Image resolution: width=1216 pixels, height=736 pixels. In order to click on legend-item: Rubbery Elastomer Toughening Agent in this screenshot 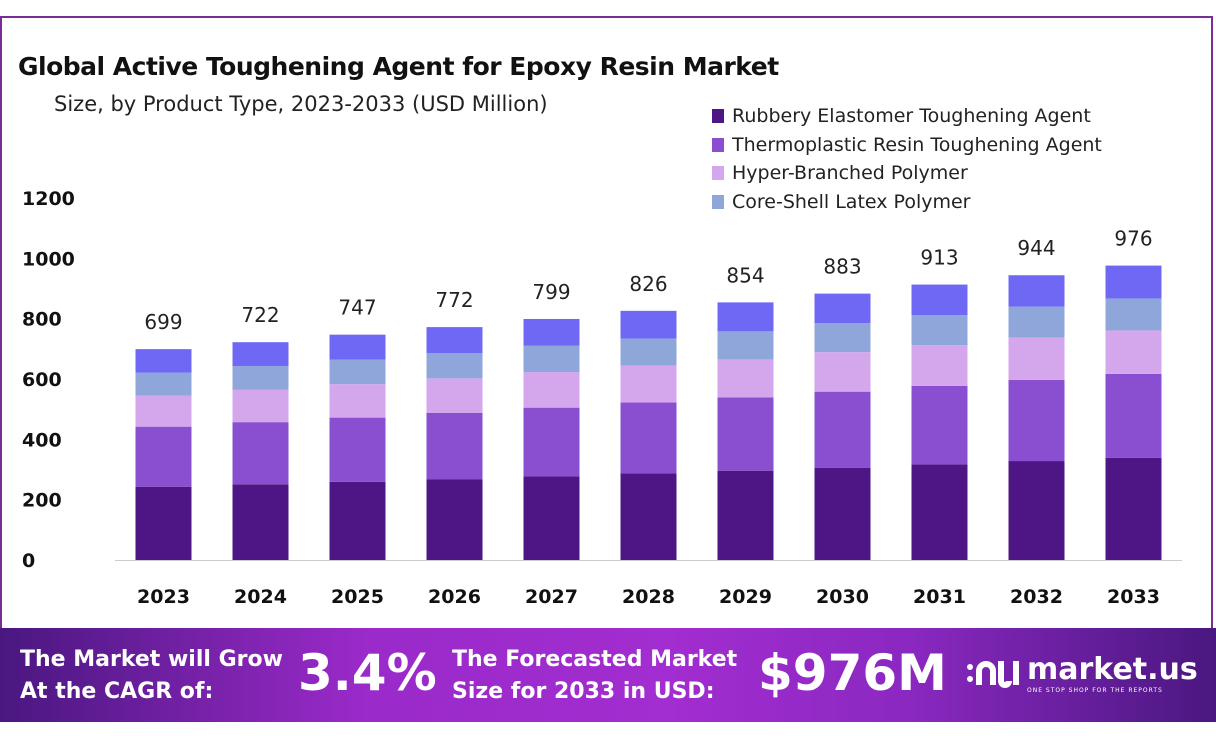, I will do `click(907, 116)`.